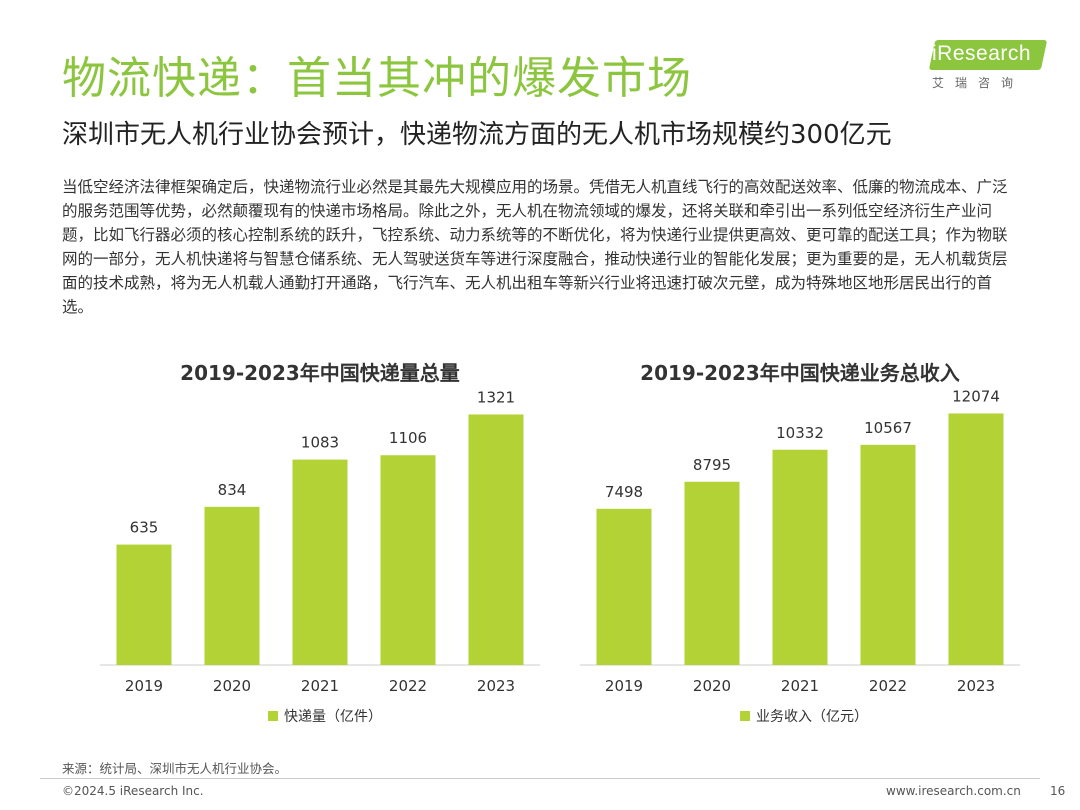  Describe the element at coordinates (976, 396) in the screenshot. I see `data-label-2023: 12074` at that location.